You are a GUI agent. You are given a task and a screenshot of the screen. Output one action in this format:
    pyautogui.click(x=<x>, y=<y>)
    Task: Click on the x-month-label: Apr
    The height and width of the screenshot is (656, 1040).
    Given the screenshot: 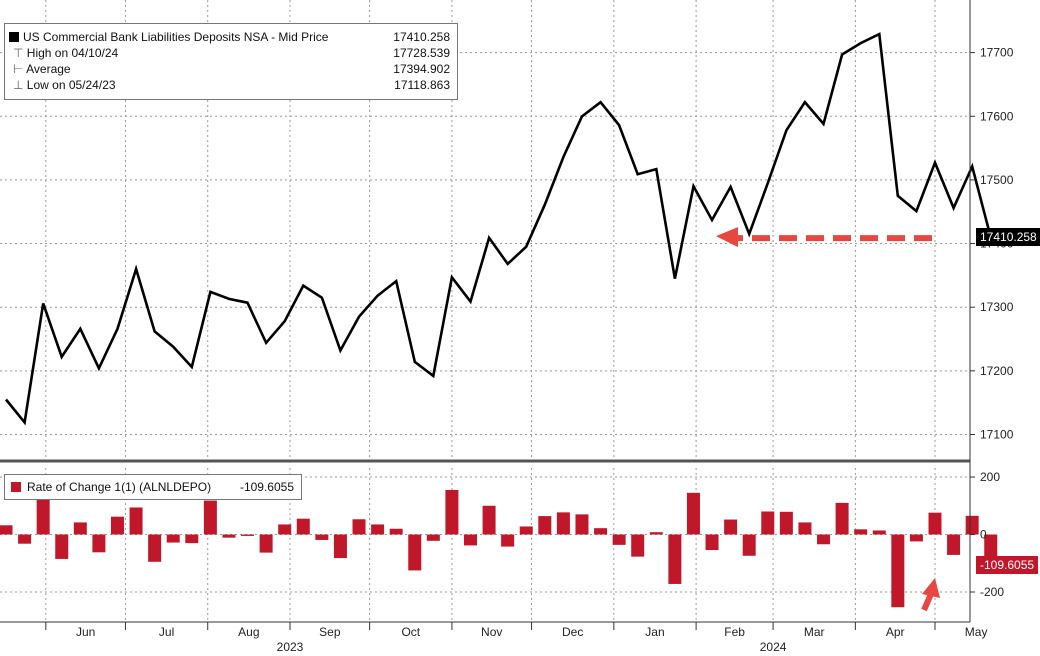 What is the action you would take?
    pyautogui.click(x=895, y=632)
    